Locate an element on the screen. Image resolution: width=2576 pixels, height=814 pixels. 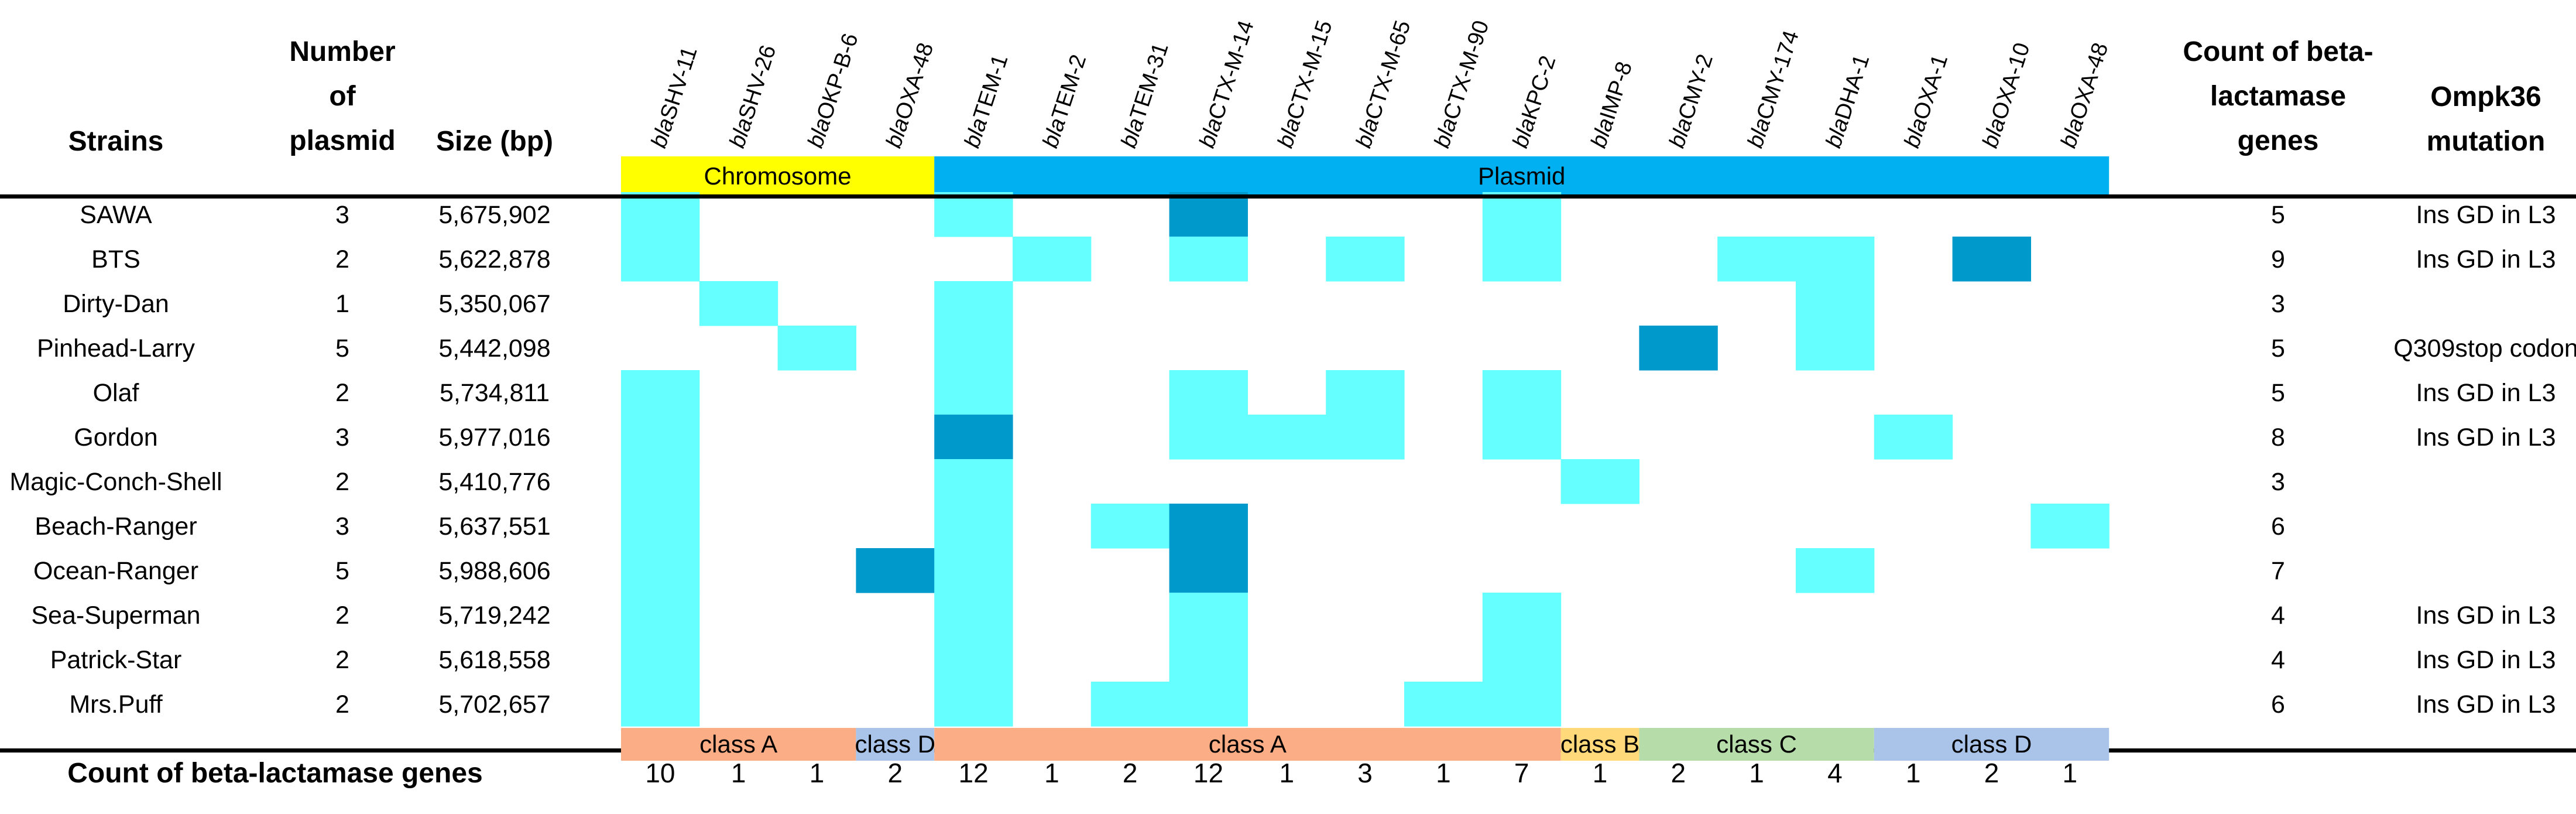
size-header: Size (bp) is located at coordinates (494, 141).